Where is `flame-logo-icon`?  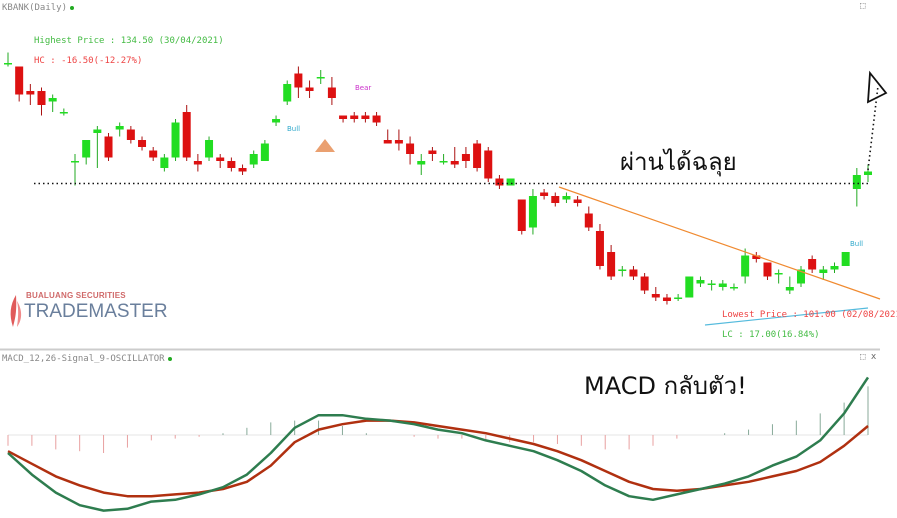
flame-logo-icon is located at coordinates (16, 311).